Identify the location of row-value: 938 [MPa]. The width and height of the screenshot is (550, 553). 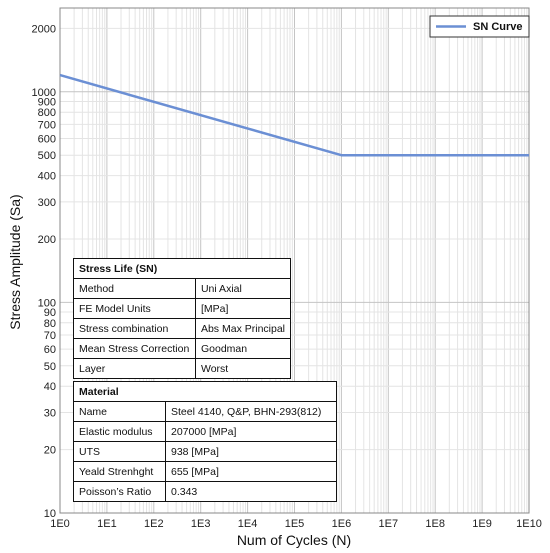
(251, 451).